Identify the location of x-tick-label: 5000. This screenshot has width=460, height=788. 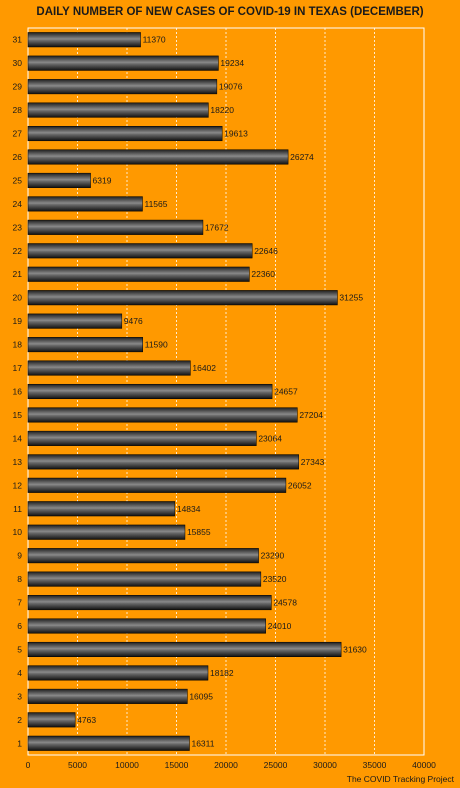
(77, 765).